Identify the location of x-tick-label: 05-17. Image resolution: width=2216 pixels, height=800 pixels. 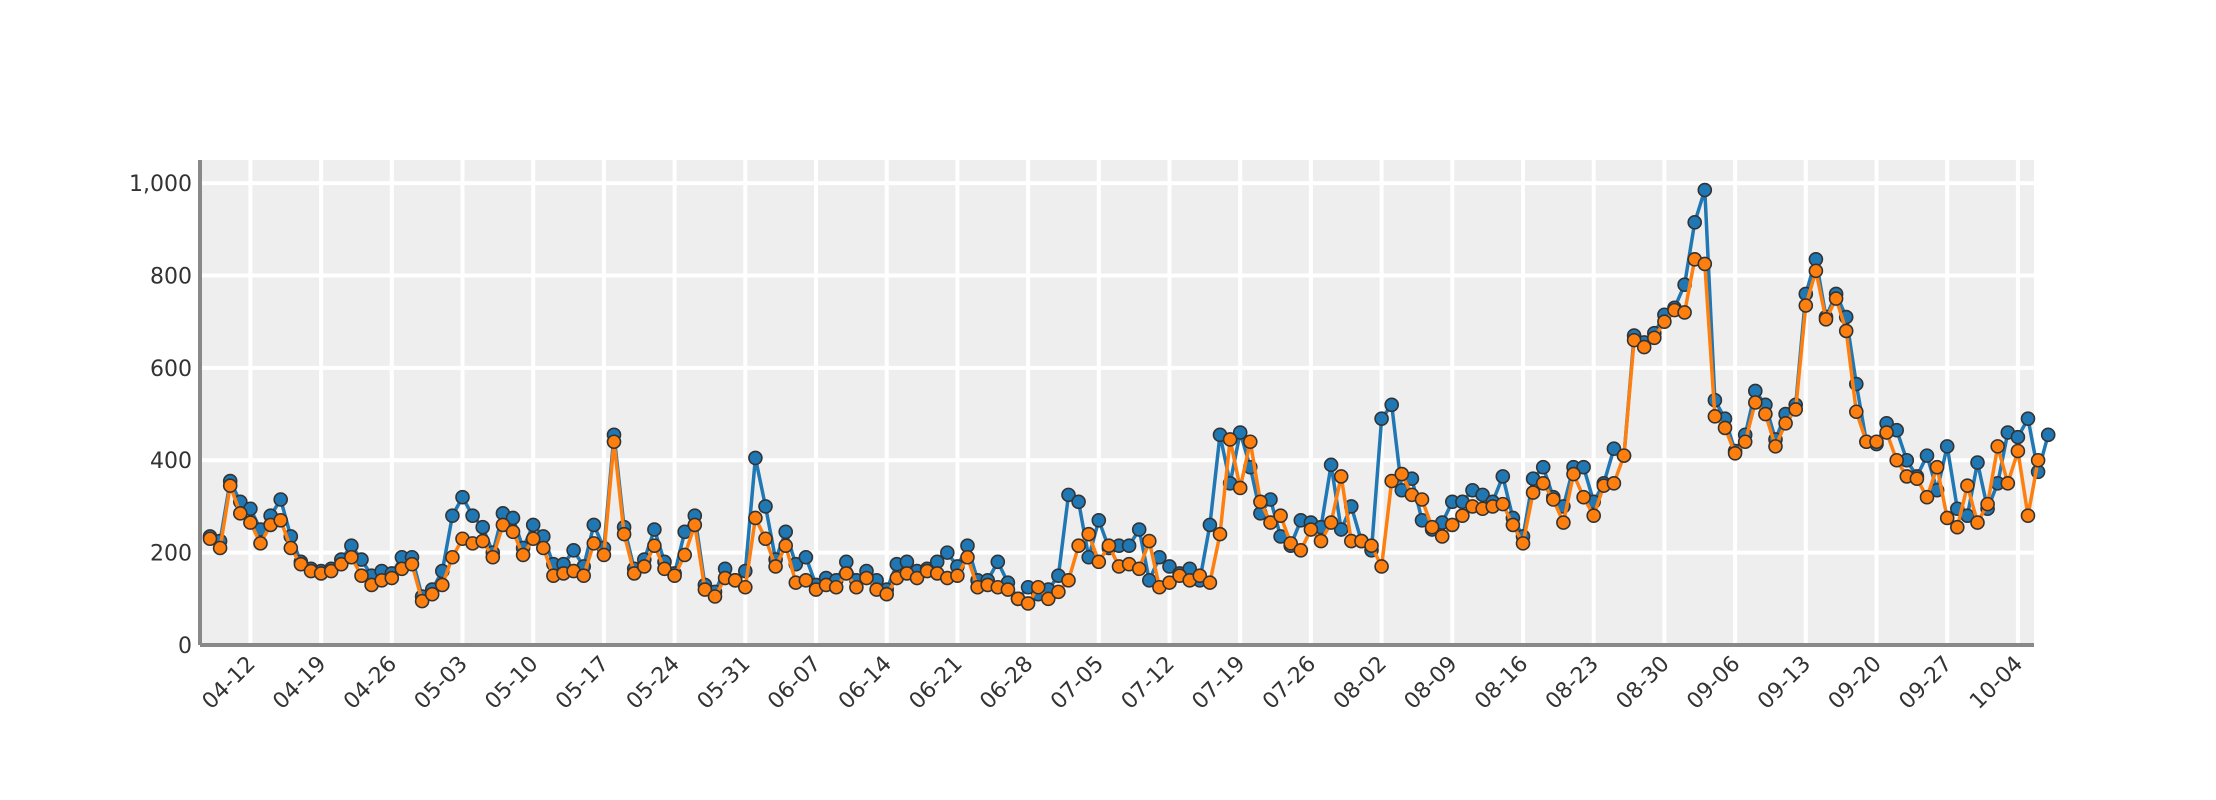
(582, 683).